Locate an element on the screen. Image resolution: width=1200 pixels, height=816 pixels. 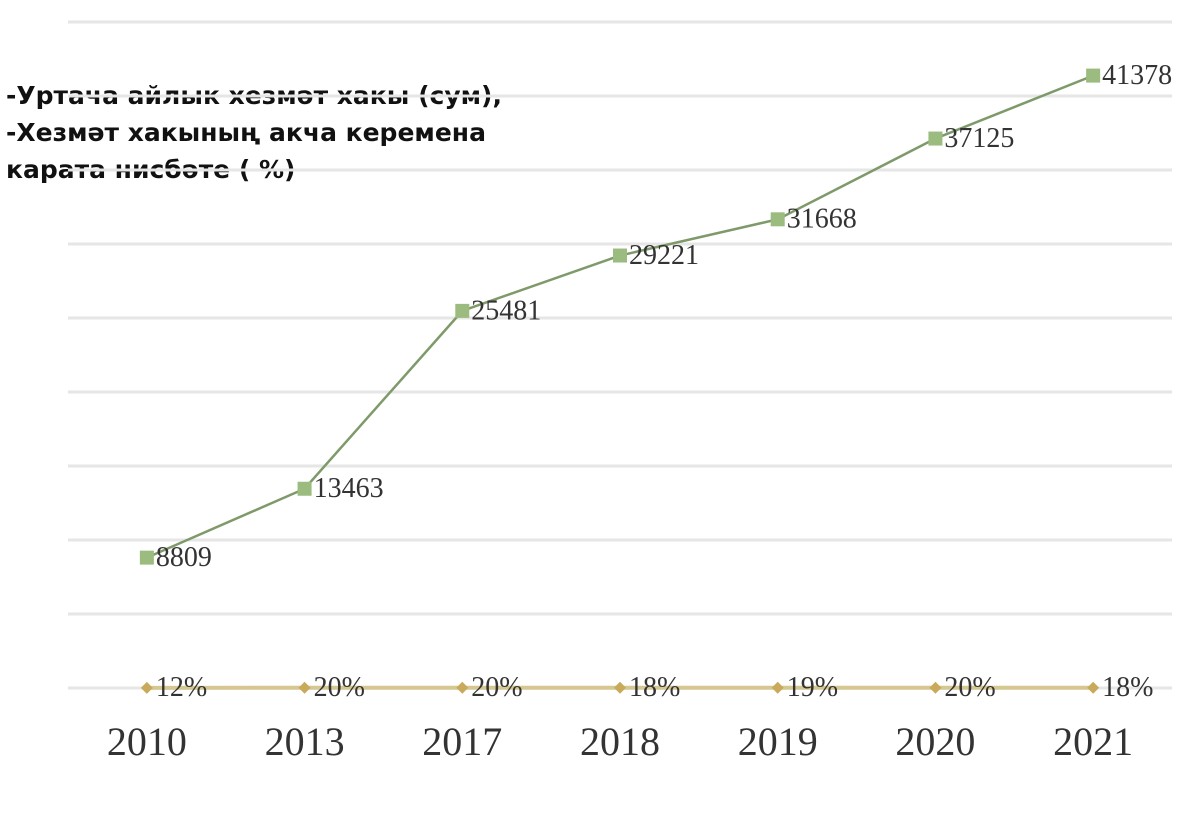
data-label: 41378 is located at coordinates (1137, 75).